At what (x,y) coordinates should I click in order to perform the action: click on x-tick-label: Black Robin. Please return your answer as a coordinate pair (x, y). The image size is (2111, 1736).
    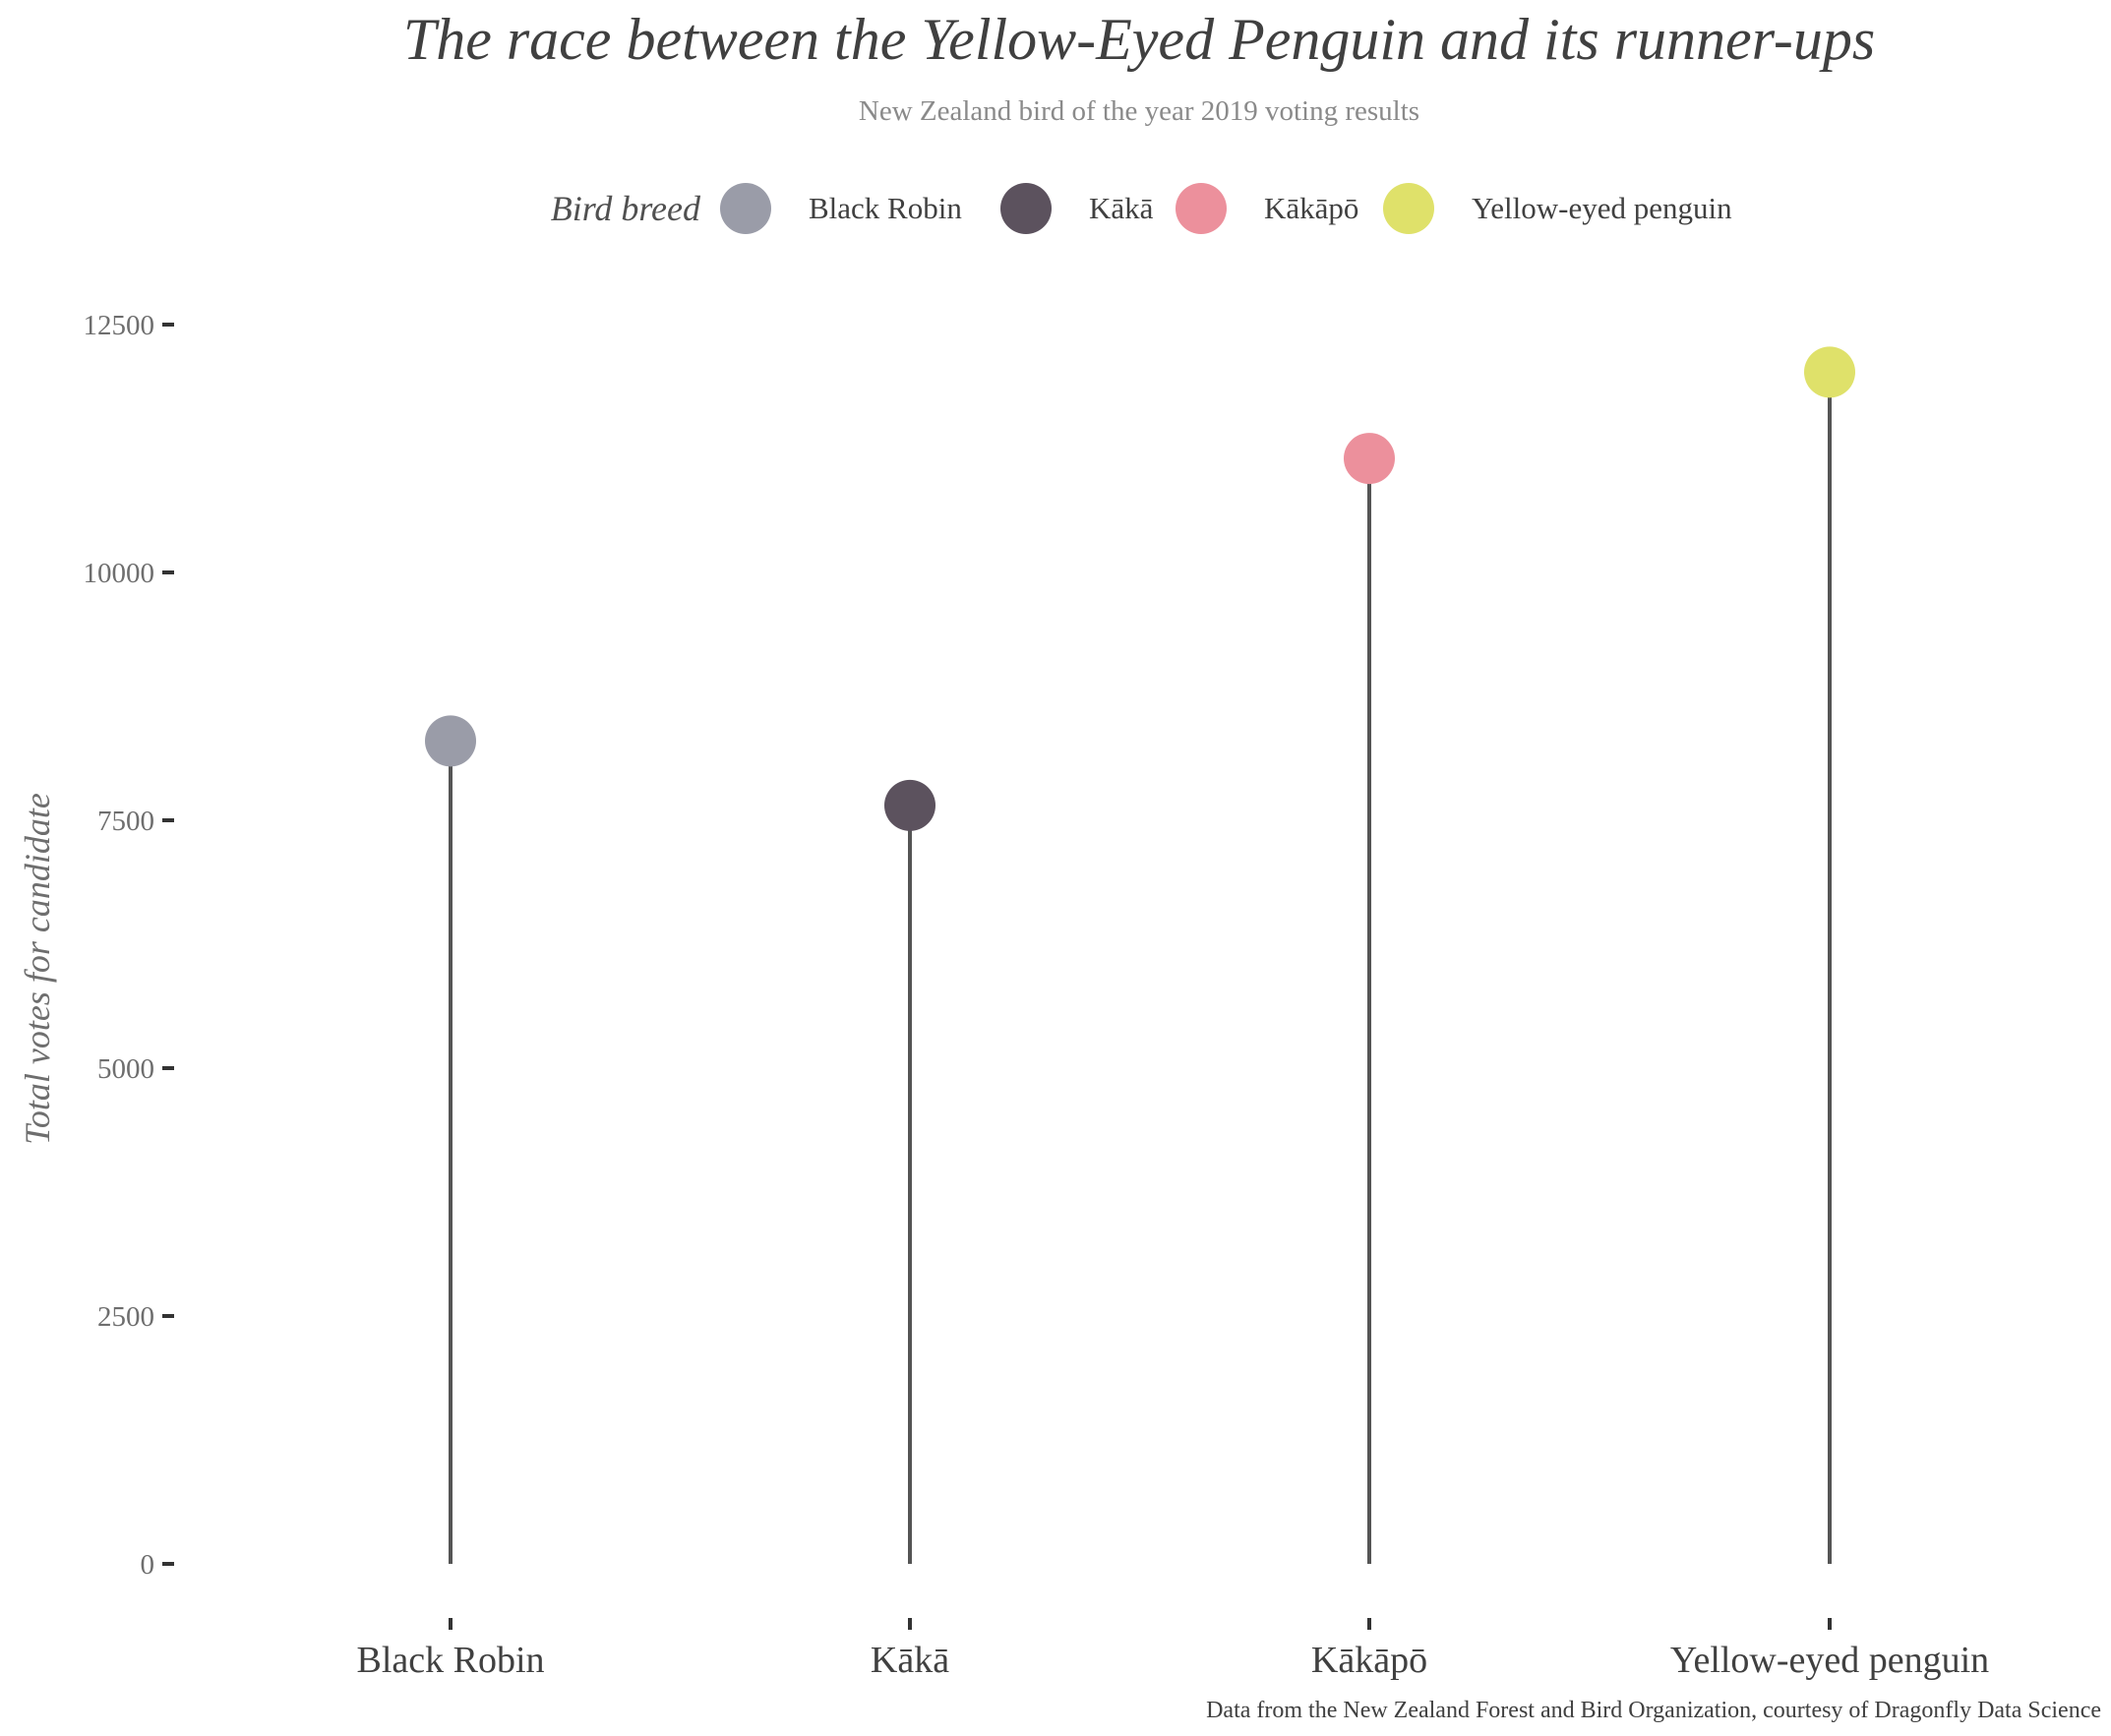
    Looking at the image, I should click on (450, 1660).